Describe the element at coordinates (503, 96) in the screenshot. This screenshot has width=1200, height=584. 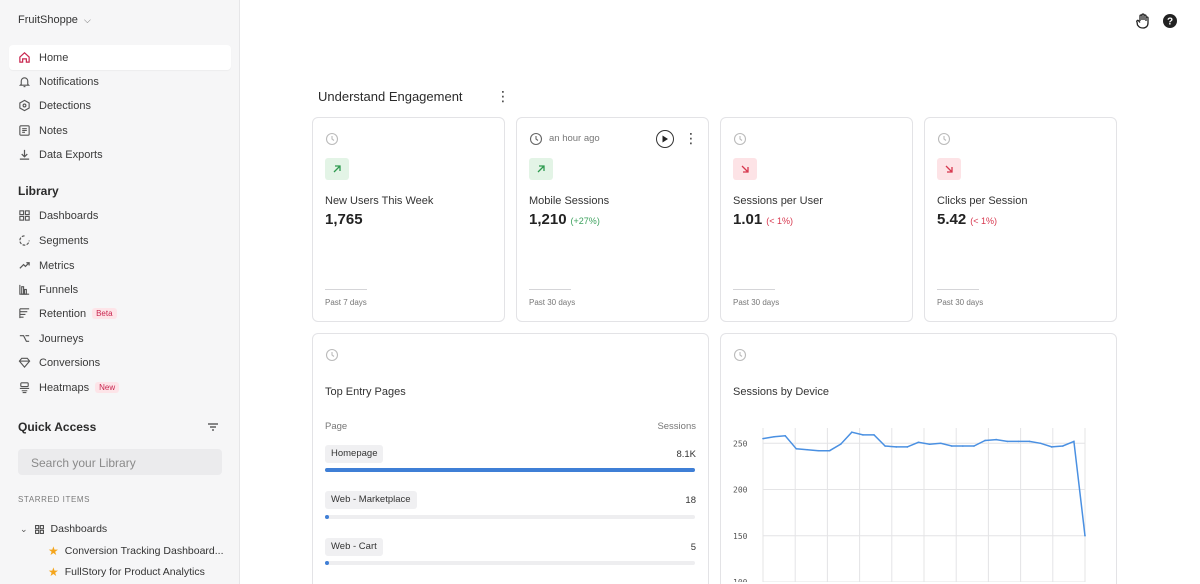
I see `more-options-icon: ⋮` at that location.